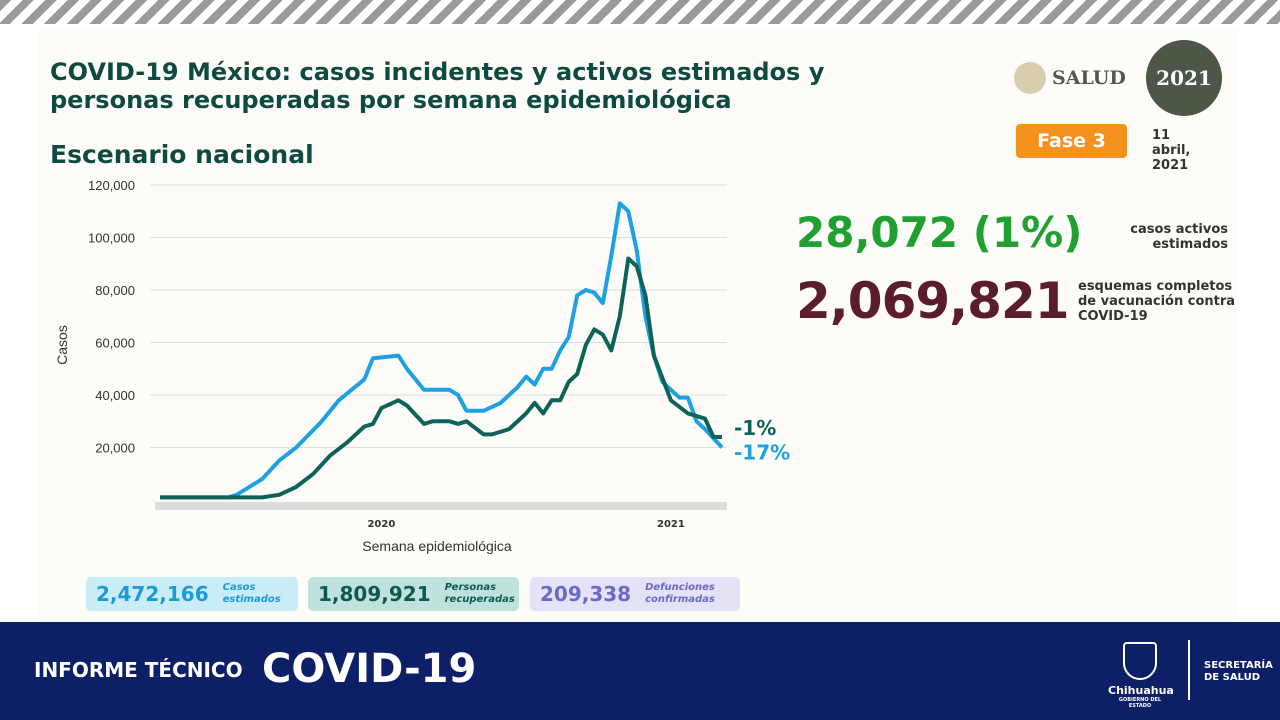 The width and height of the screenshot is (1280, 720). I want to click on series-end-label: -17%, so click(762, 453).